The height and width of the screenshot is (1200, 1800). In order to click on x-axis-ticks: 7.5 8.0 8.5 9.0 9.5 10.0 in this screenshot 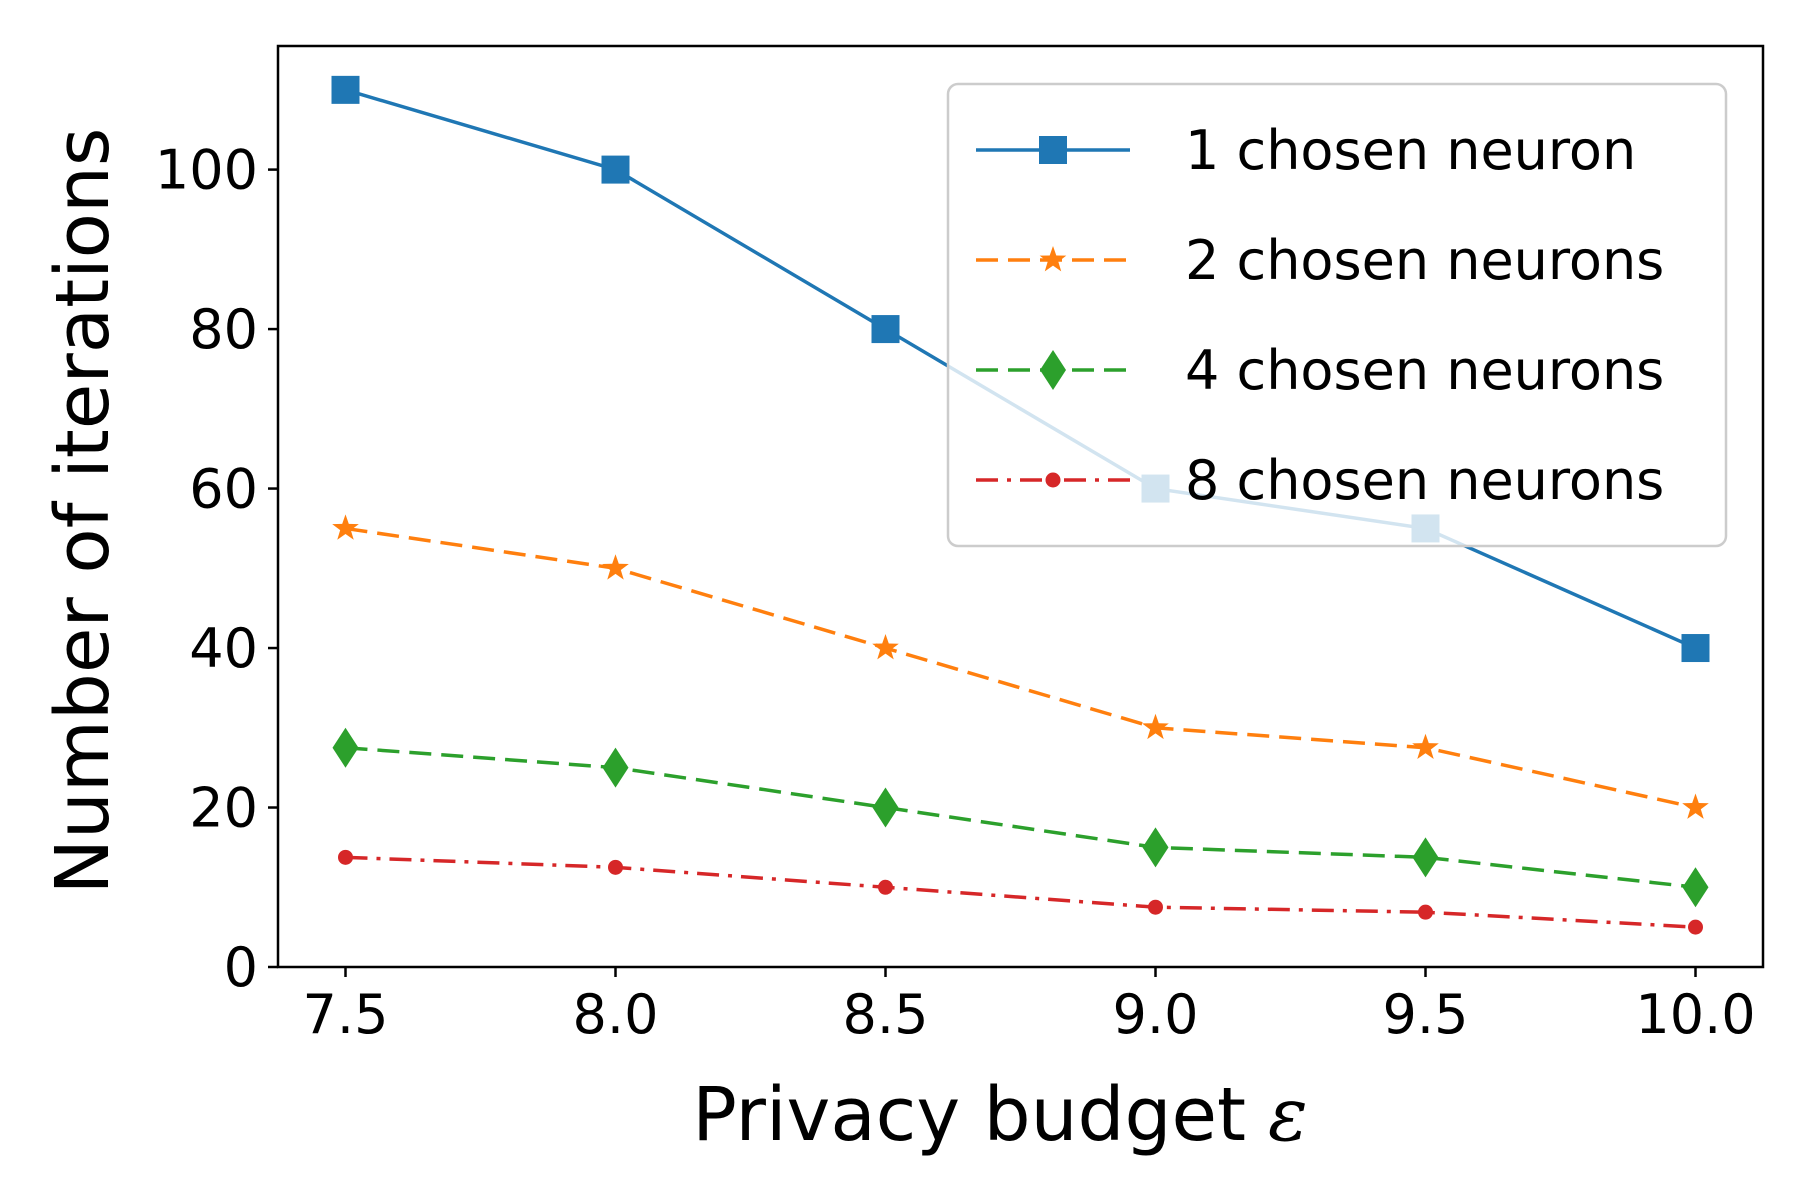, I will do `click(1029, 1006)`.